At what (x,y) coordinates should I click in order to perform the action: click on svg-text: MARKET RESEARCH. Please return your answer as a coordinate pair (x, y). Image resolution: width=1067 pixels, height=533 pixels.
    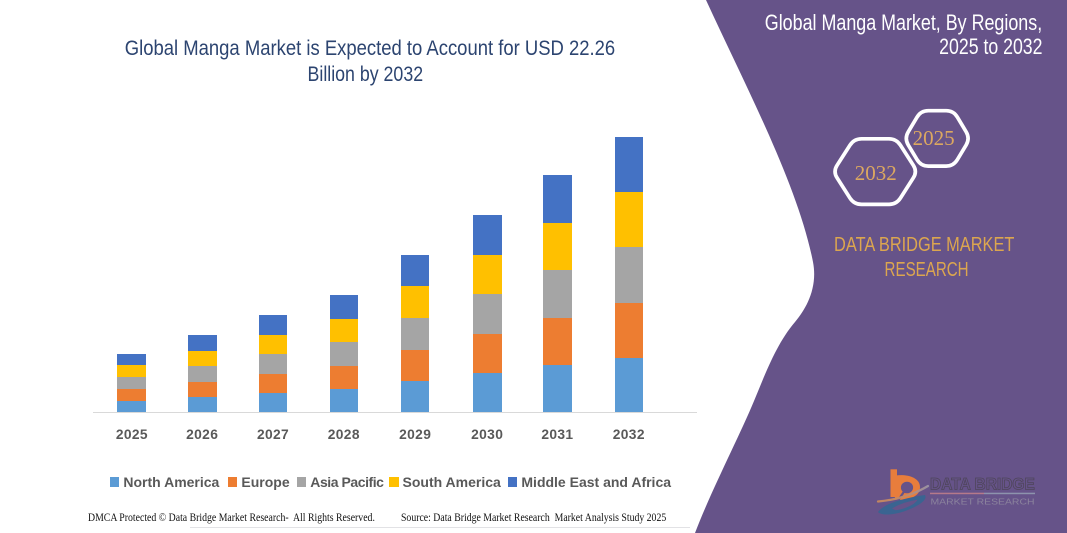
    Looking at the image, I should click on (983, 502).